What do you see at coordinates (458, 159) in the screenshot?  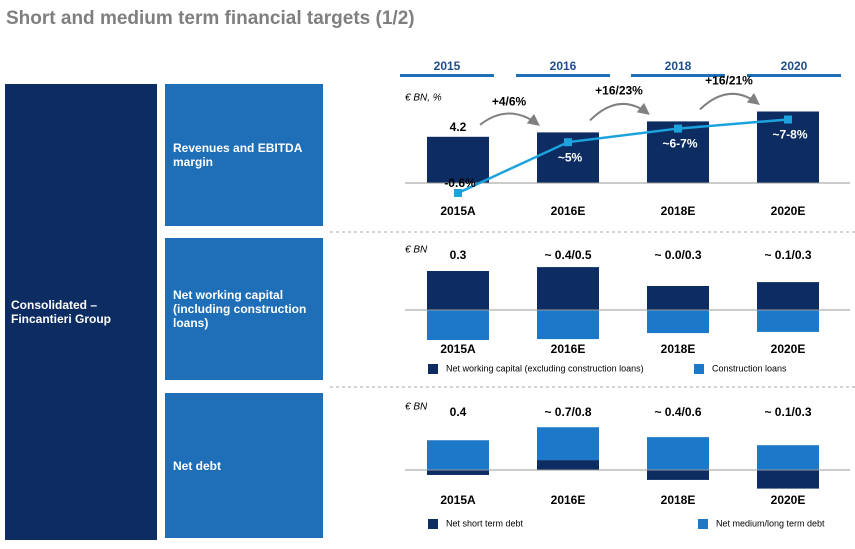 I see `bar` at bounding box center [458, 159].